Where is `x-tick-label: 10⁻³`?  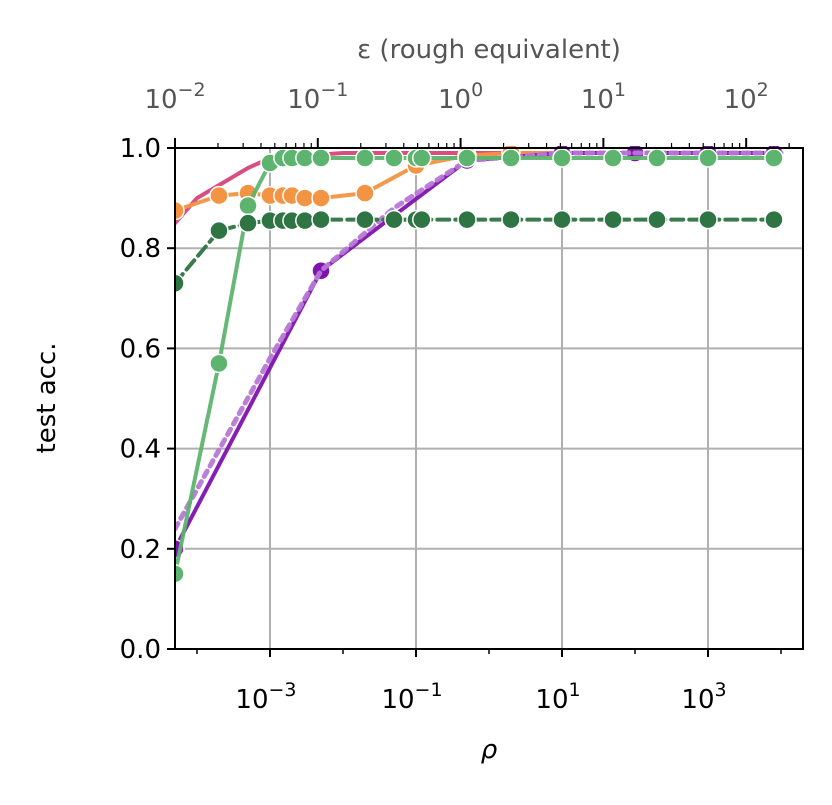
x-tick-label: 10⁻³ is located at coordinates (265, 697).